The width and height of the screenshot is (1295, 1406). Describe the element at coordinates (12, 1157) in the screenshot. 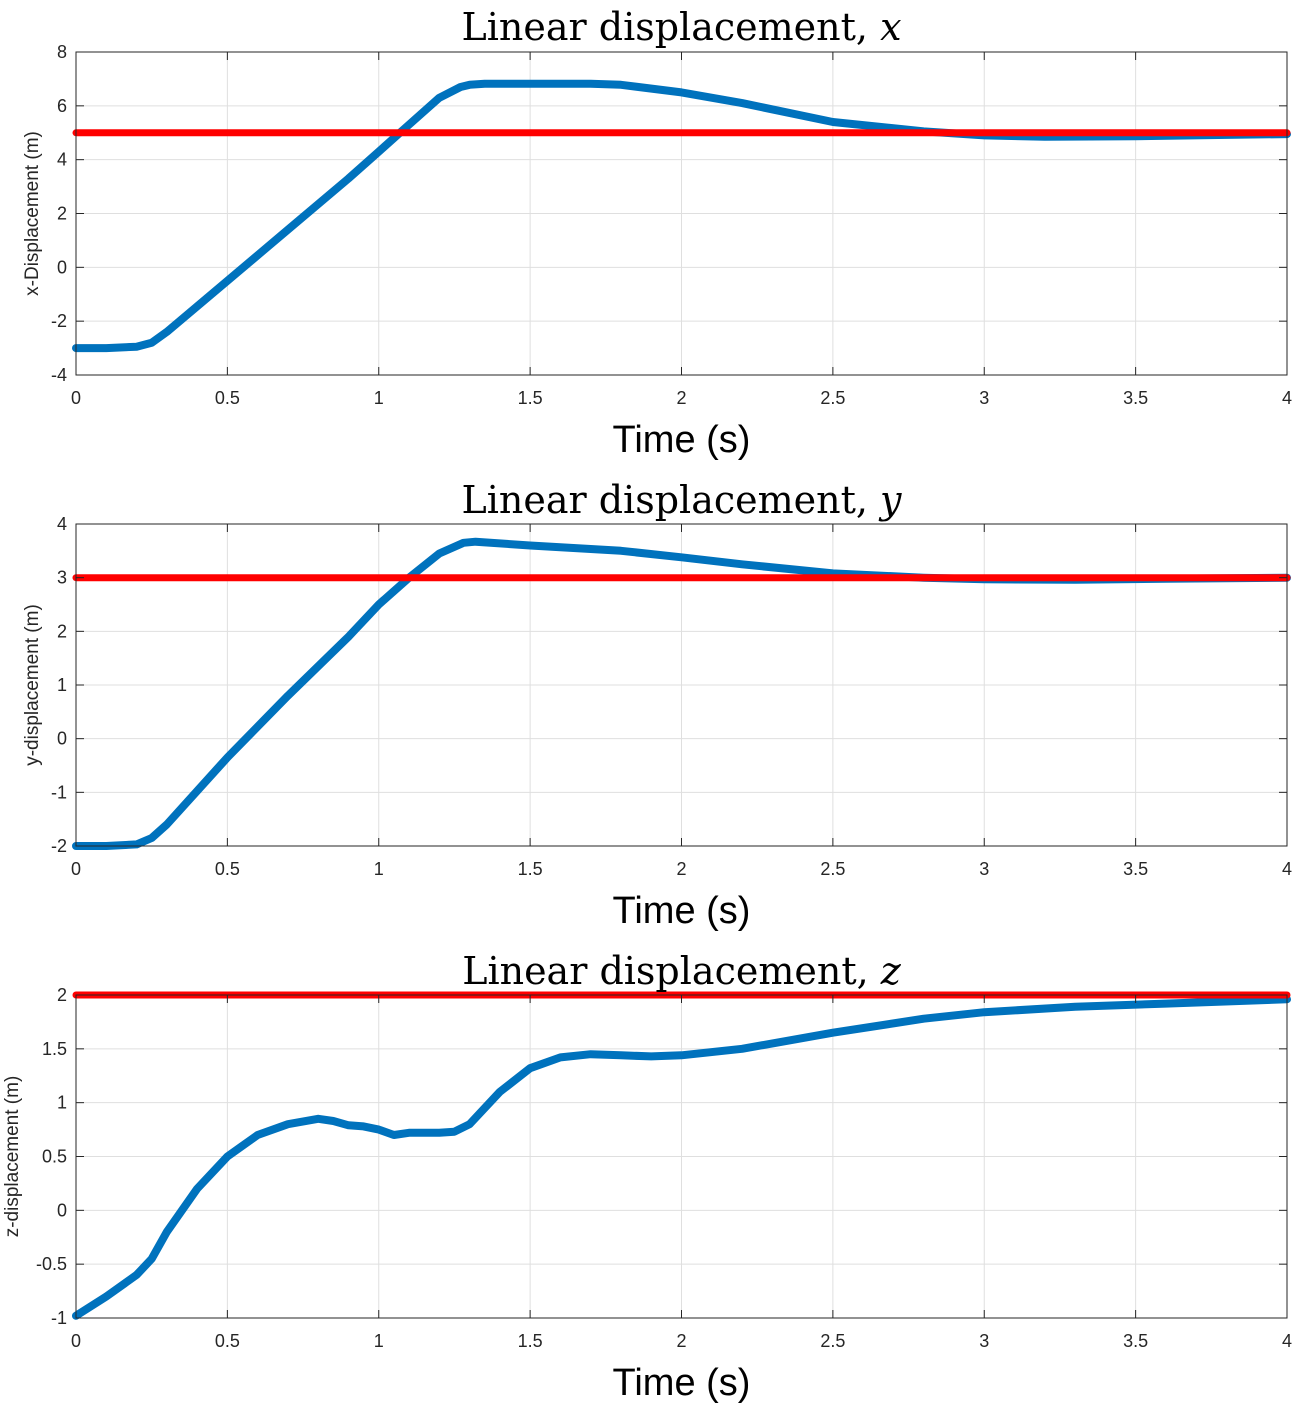

I see `y-axis-label: z-displacement (m)` at that location.